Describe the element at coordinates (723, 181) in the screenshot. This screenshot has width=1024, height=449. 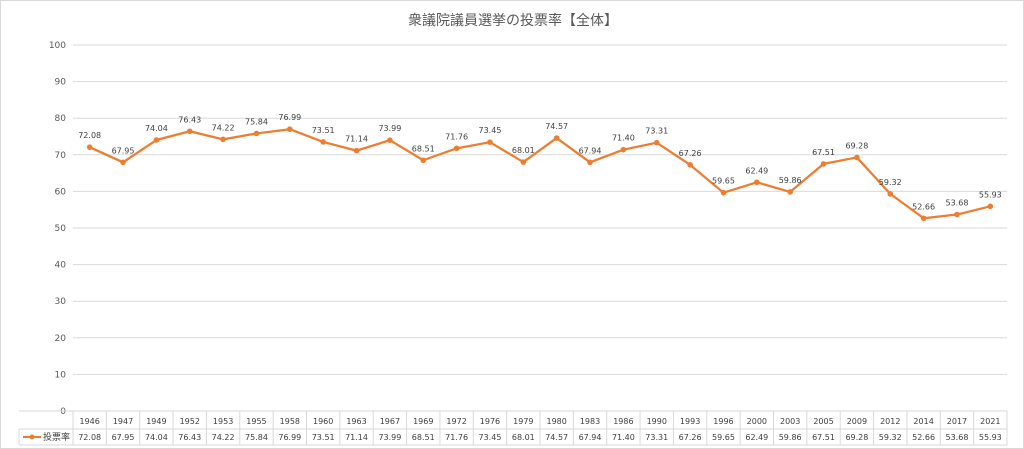
I see `data-label: 59.65` at that location.